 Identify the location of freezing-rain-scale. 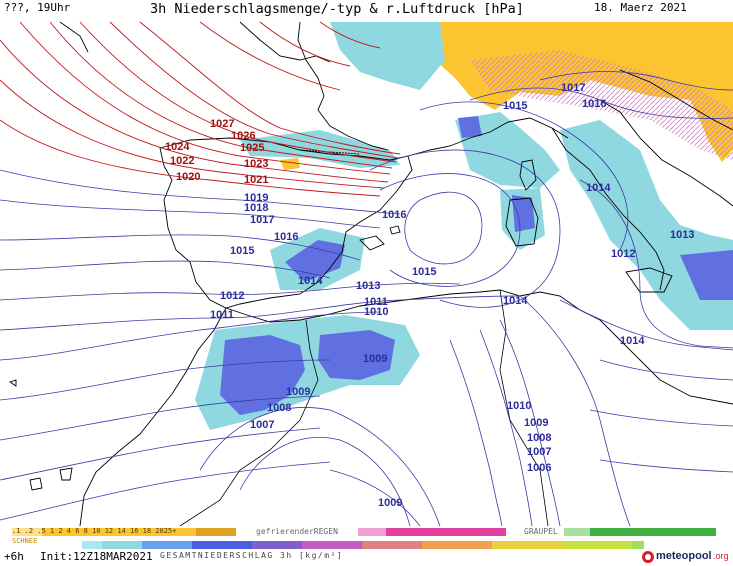
(432, 532).